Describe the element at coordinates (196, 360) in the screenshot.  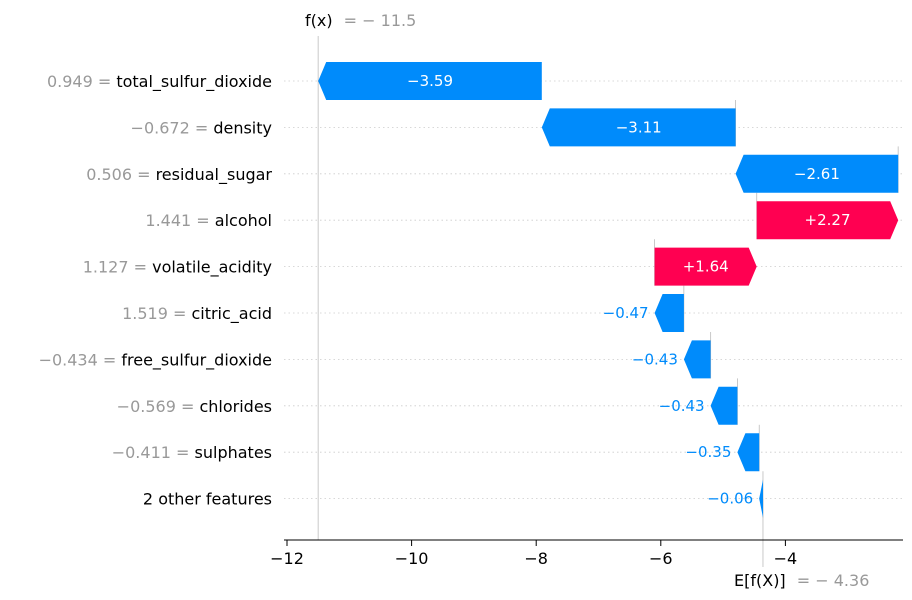
I see `feature-name: free_sulfur_dioxide` at that location.